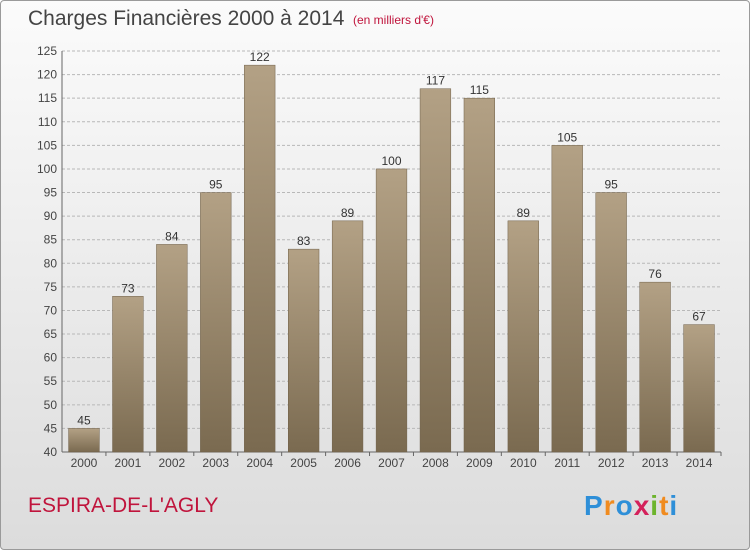 This screenshot has height=550, width=750. I want to click on x-tick-label: 2003, so click(215, 463).